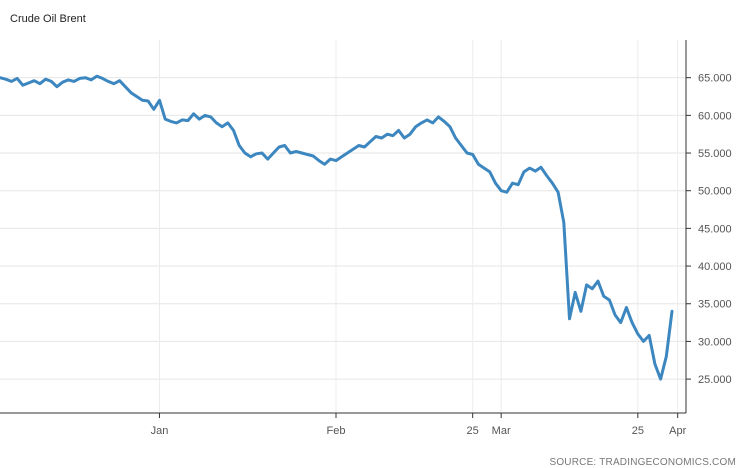  What do you see at coordinates (715, 154) in the screenshot?
I see `y-tick-label: 55.000` at bounding box center [715, 154].